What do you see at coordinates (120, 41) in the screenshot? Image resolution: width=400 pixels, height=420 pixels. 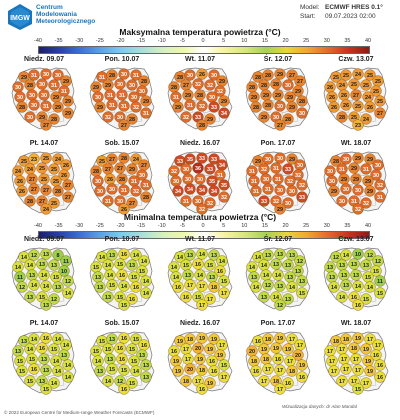 I see `scale-tick-label: -20` at bounding box center [120, 41].